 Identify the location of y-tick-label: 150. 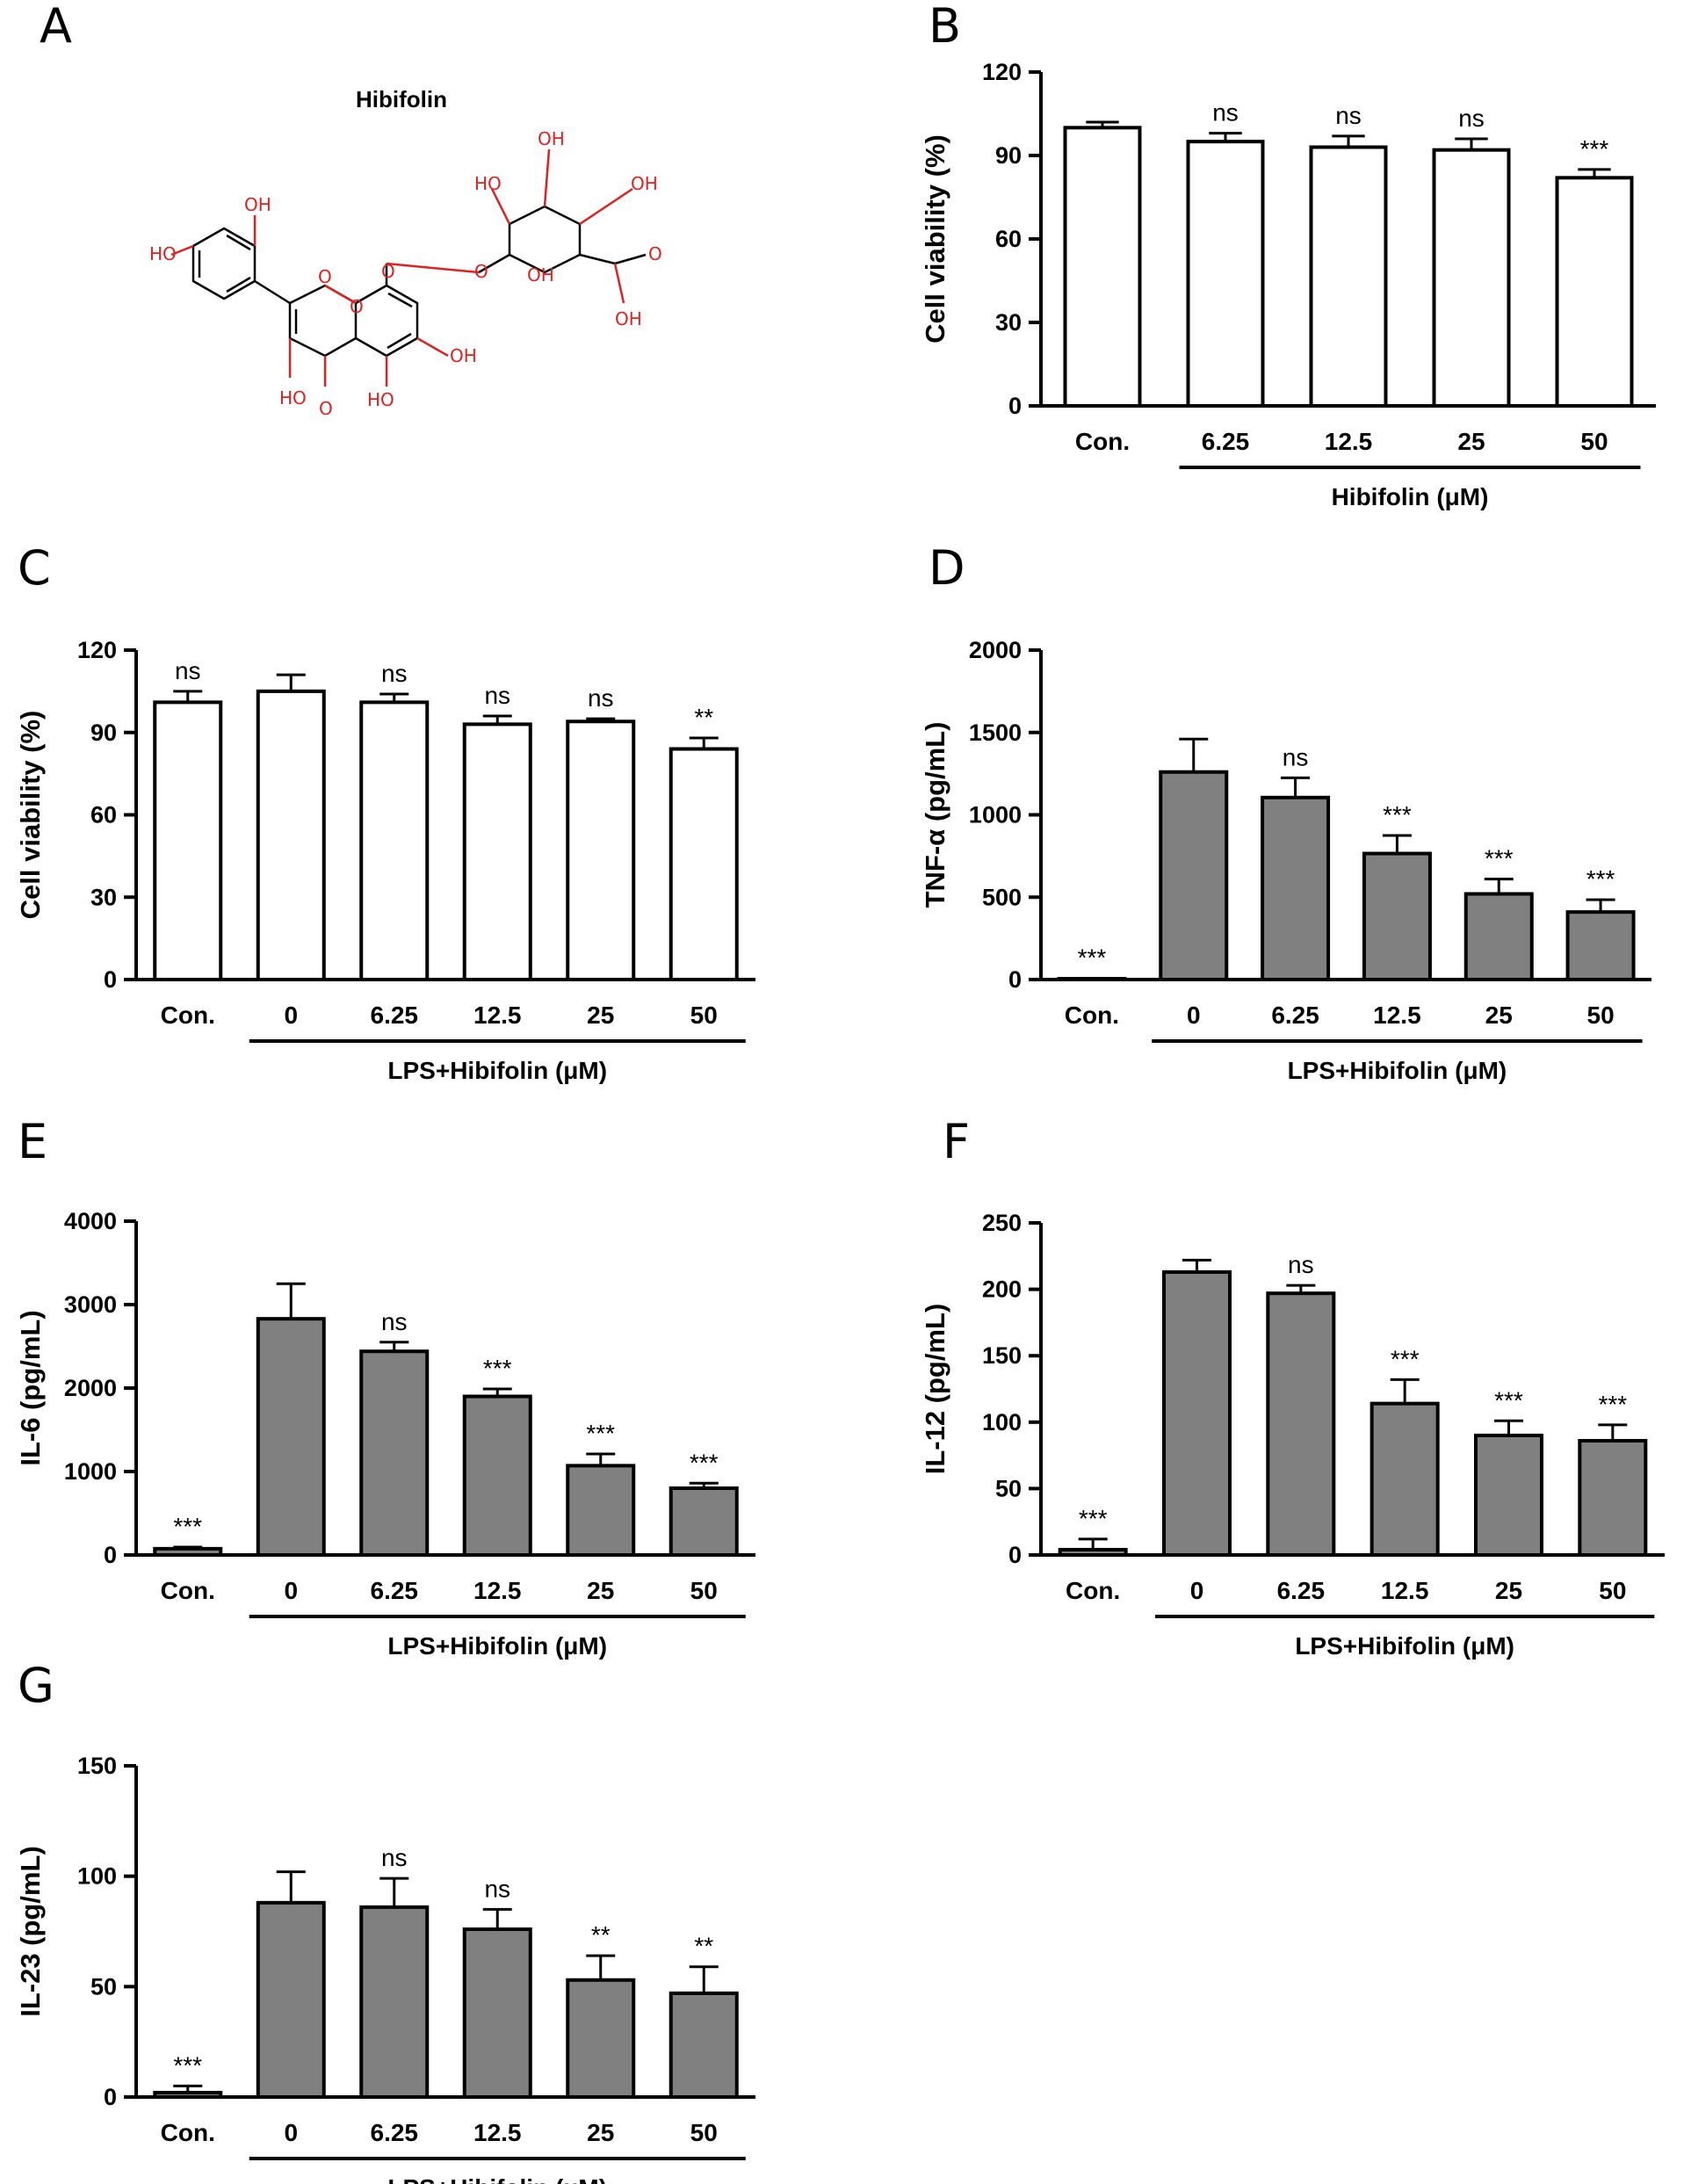
(1002, 1355).